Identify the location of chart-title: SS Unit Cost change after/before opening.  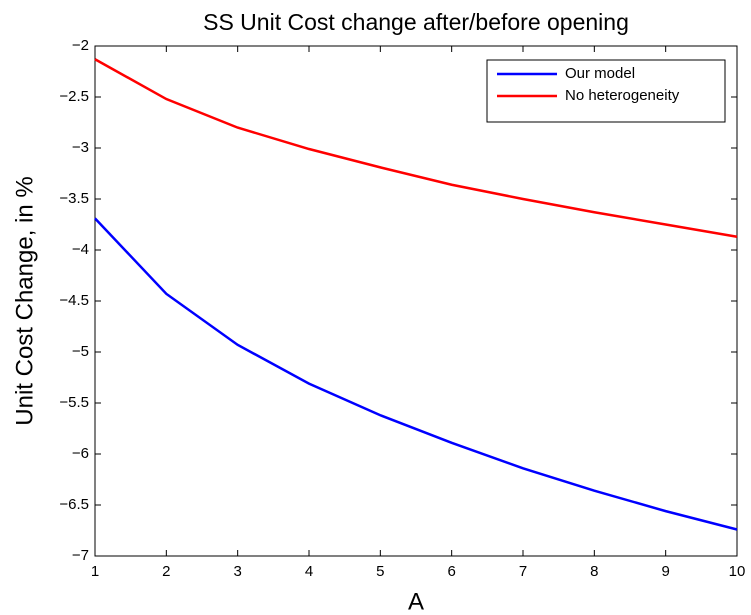
(416, 22).